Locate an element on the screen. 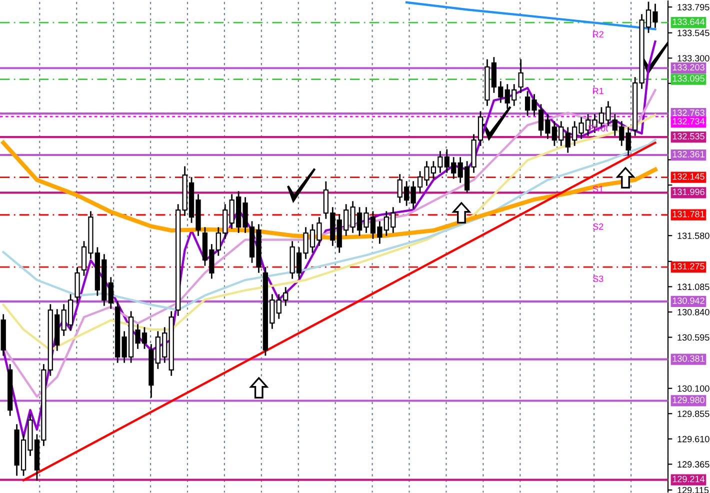  ref-line-label: 133.203 is located at coordinates (688, 67).